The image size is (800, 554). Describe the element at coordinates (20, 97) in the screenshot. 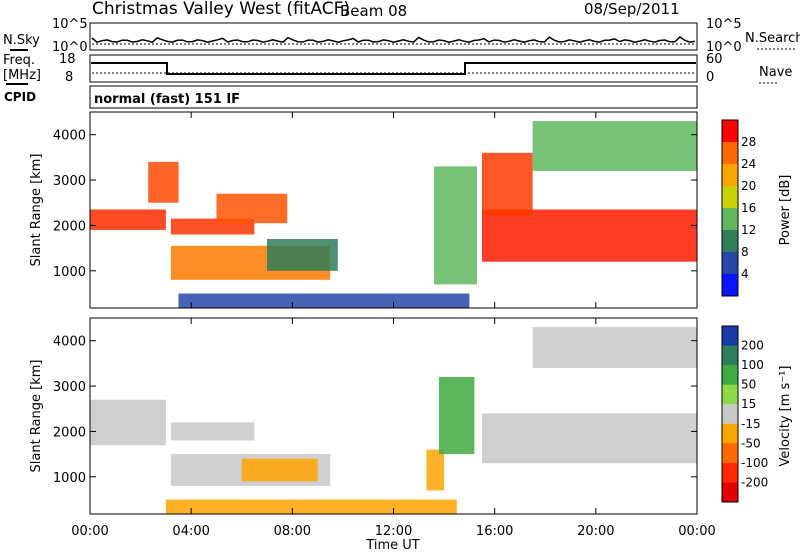

I see `cpid-label: CPID` at that location.